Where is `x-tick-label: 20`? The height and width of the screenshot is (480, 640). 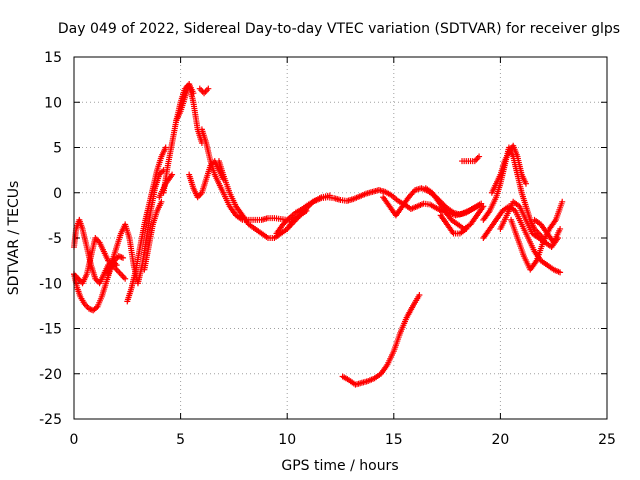 x-tick-label: 20 is located at coordinates (500, 440).